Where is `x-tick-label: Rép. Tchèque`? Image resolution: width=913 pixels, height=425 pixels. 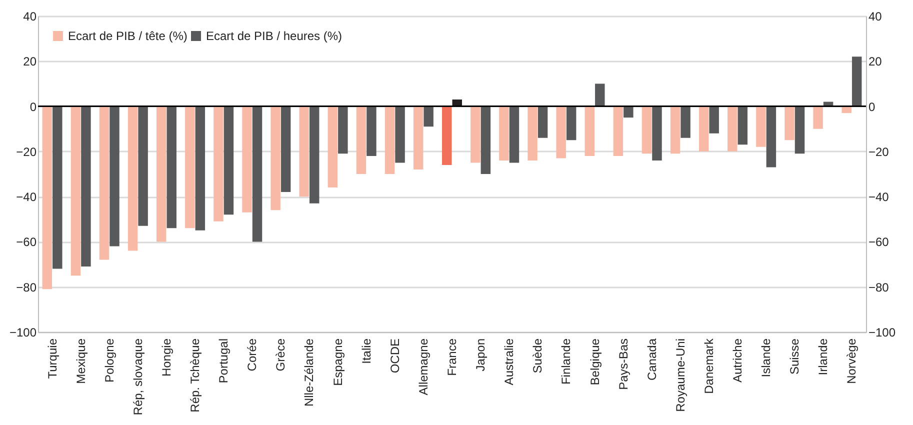
x-tick-label: Rép. Tchèque is located at coordinates (195, 375).